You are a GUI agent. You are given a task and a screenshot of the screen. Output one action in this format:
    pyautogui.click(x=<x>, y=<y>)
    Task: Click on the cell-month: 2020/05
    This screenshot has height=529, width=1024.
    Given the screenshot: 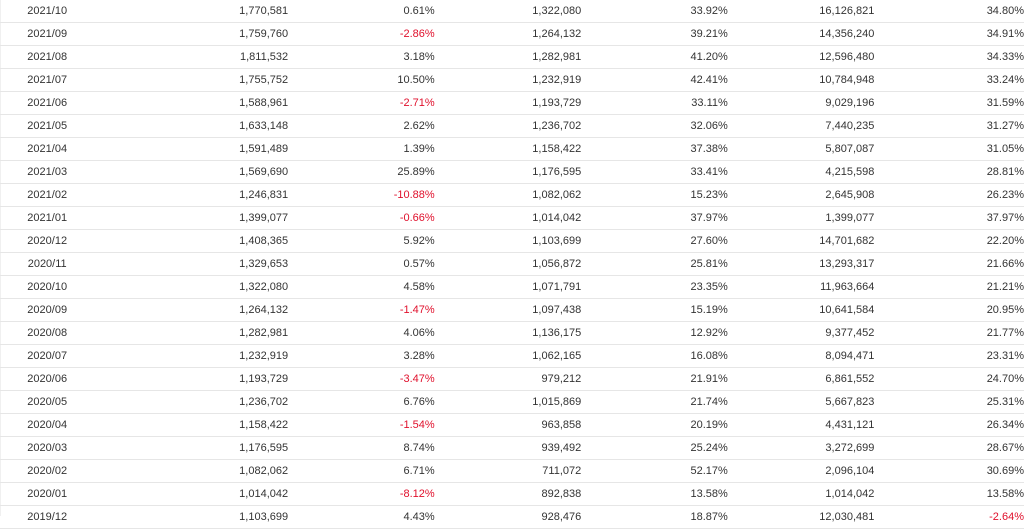 What is the action you would take?
    pyautogui.click(x=47, y=402)
    